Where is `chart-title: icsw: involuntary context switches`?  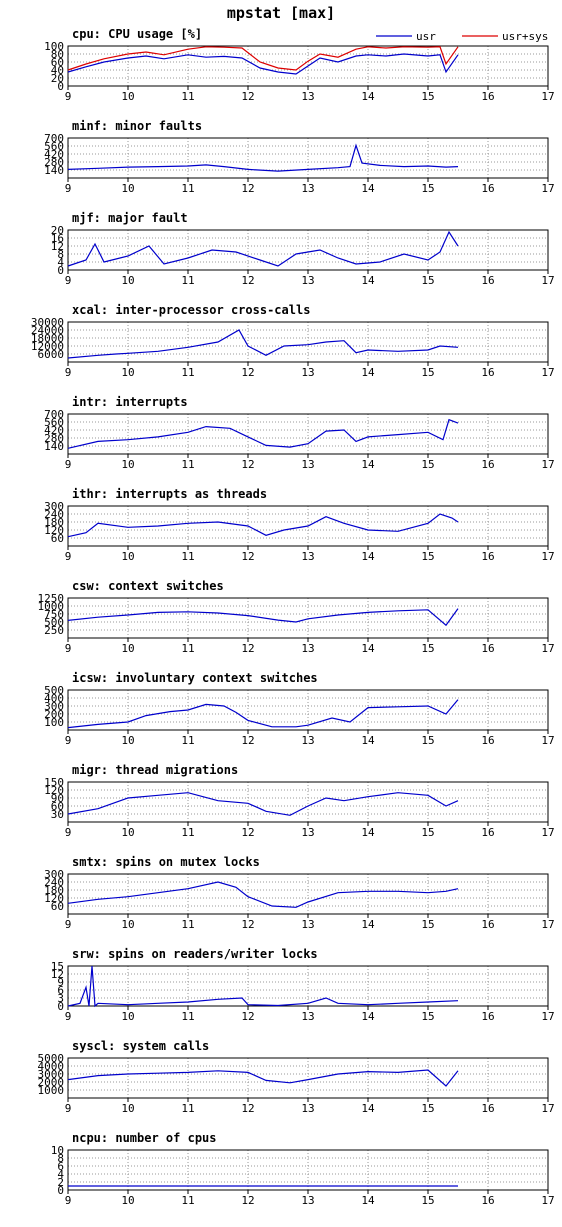 chart-title: icsw: involuntary context switches is located at coordinates (195, 678).